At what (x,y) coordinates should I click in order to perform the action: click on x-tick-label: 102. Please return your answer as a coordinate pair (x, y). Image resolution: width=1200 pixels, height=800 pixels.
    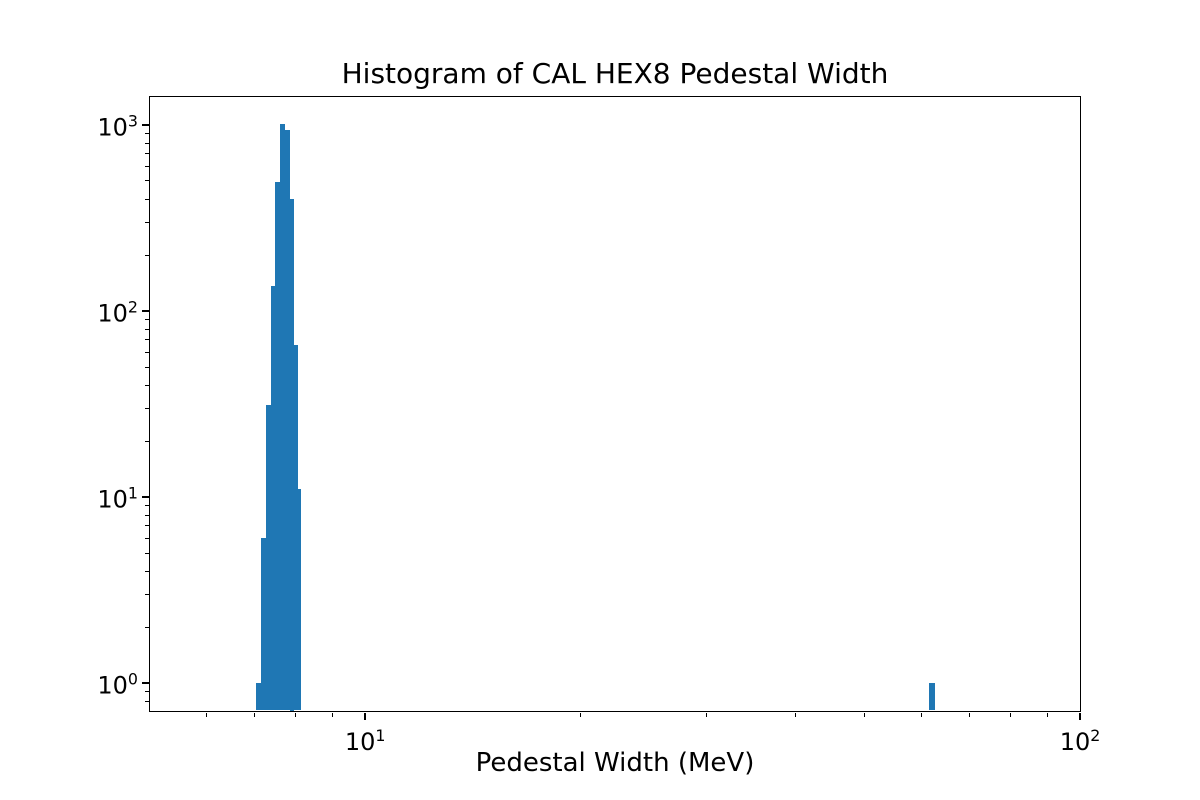
    Looking at the image, I should click on (1080, 741).